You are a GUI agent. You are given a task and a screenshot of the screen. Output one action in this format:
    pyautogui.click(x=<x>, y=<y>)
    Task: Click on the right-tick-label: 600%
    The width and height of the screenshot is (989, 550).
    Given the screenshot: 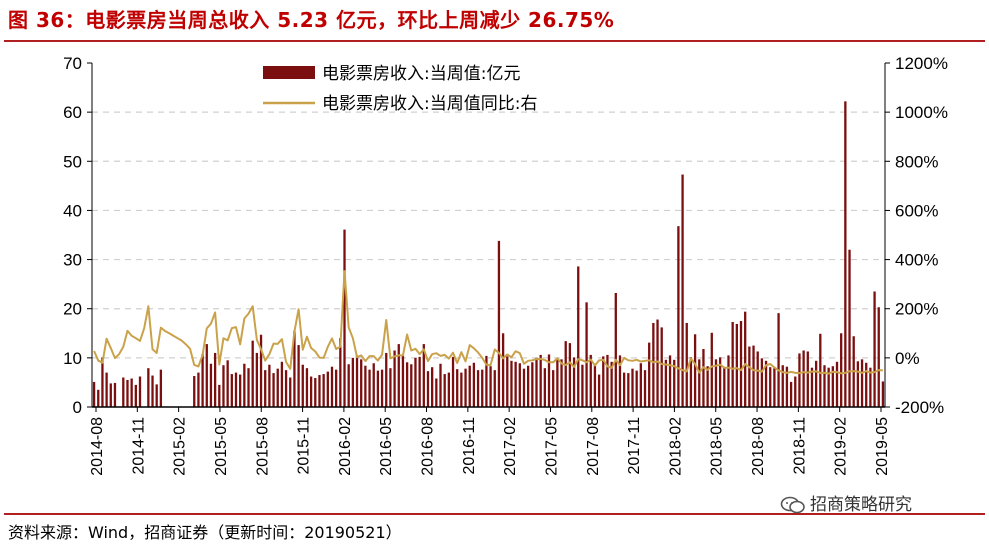 What is the action you would take?
    pyautogui.click(x=916, y=210)
    